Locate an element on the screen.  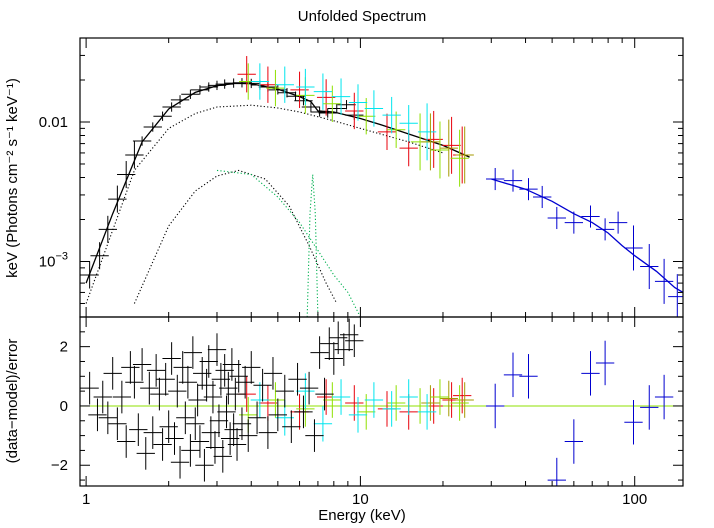
chart-title: Unfolded Spectrum is located at coordinates (362, 16).